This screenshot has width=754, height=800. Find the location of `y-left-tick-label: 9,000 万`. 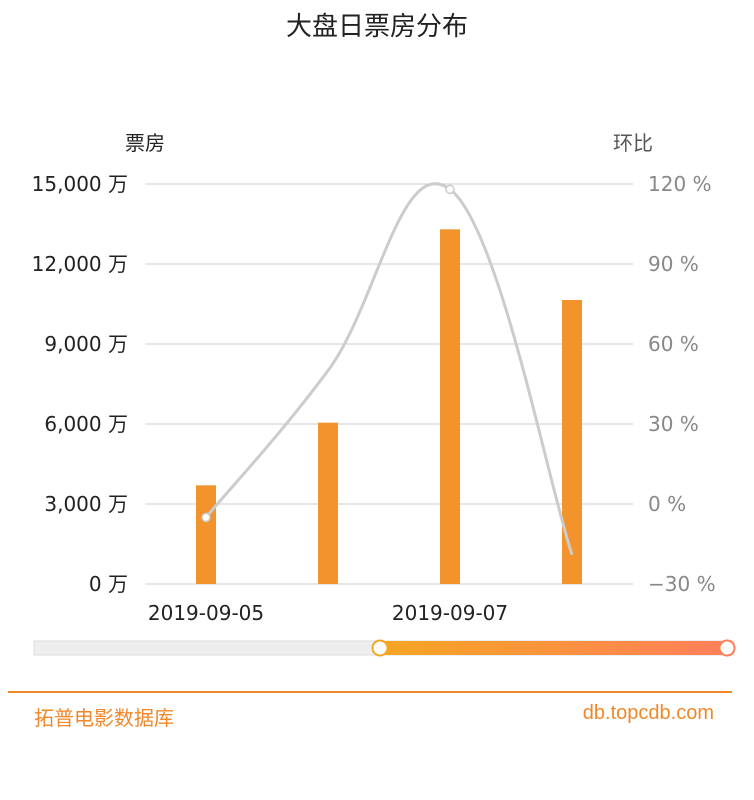

y-left-tick-label: 9,000 万 is located at coordinates (86, 344).